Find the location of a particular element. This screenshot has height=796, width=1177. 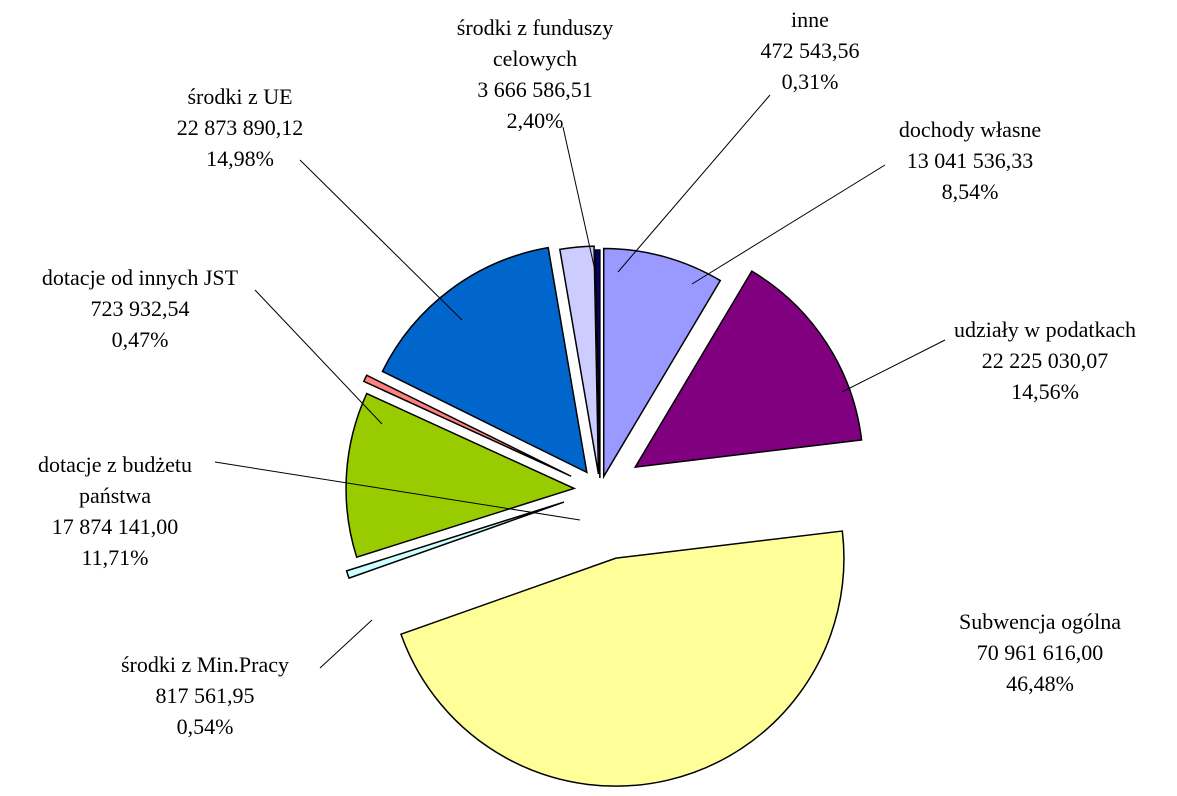

slice-amount: 817 561,95 is located at coordinates (205, 695).